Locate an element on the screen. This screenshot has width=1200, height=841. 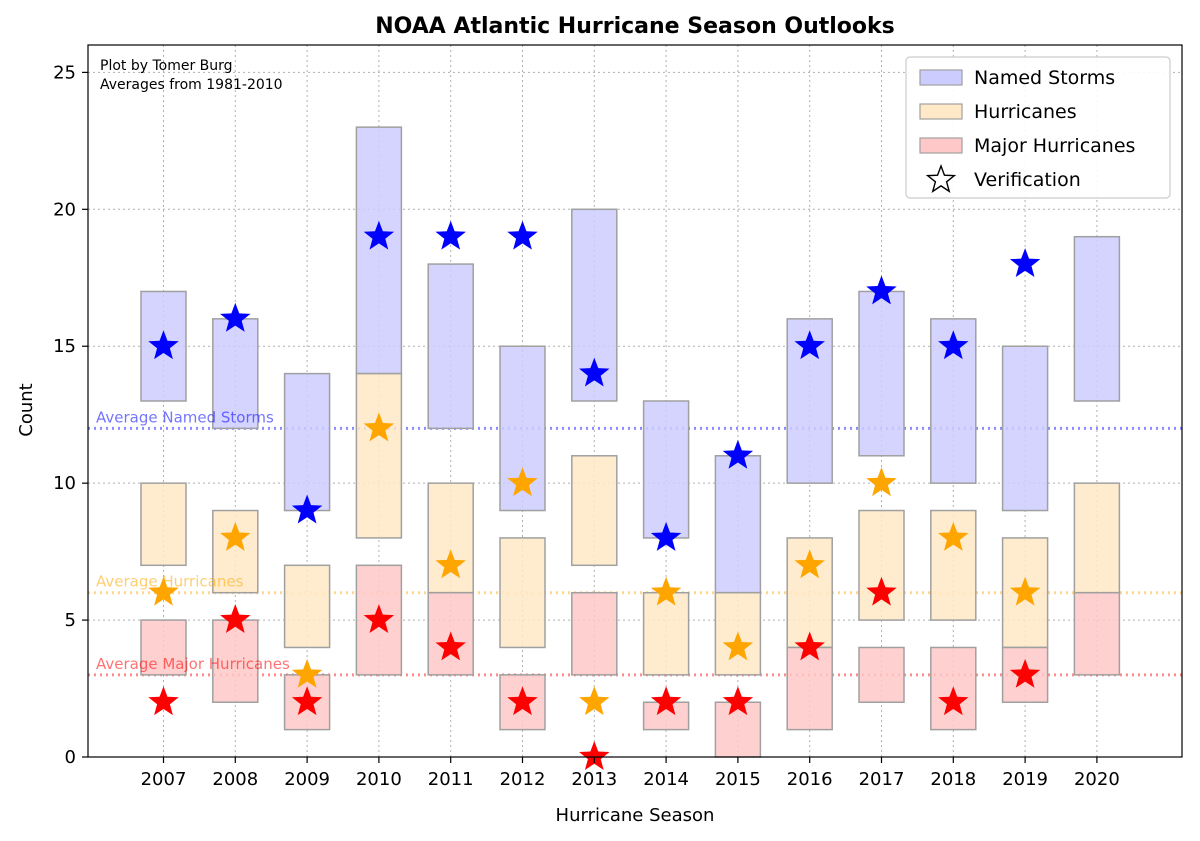
x-tick-label-2020: 2020 is located at coordinates (1097, 779).